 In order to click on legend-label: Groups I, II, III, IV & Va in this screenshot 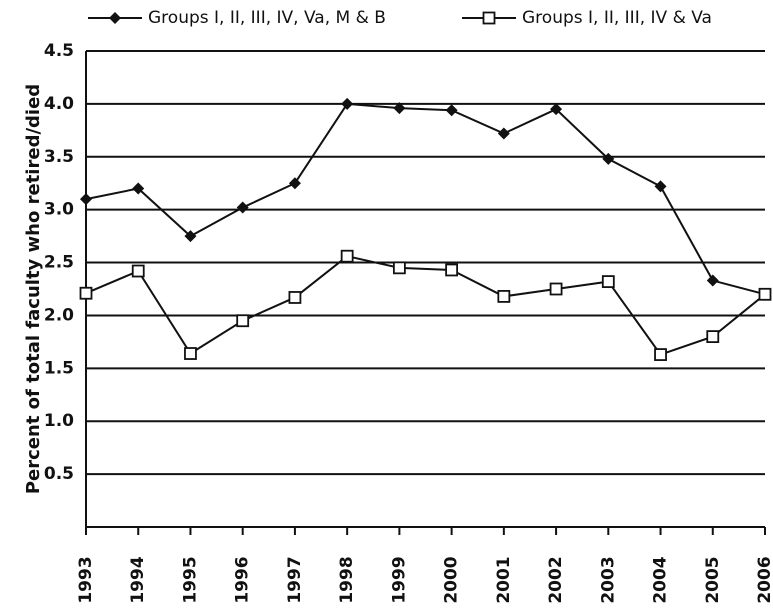, I will do `click(617, 18)`.